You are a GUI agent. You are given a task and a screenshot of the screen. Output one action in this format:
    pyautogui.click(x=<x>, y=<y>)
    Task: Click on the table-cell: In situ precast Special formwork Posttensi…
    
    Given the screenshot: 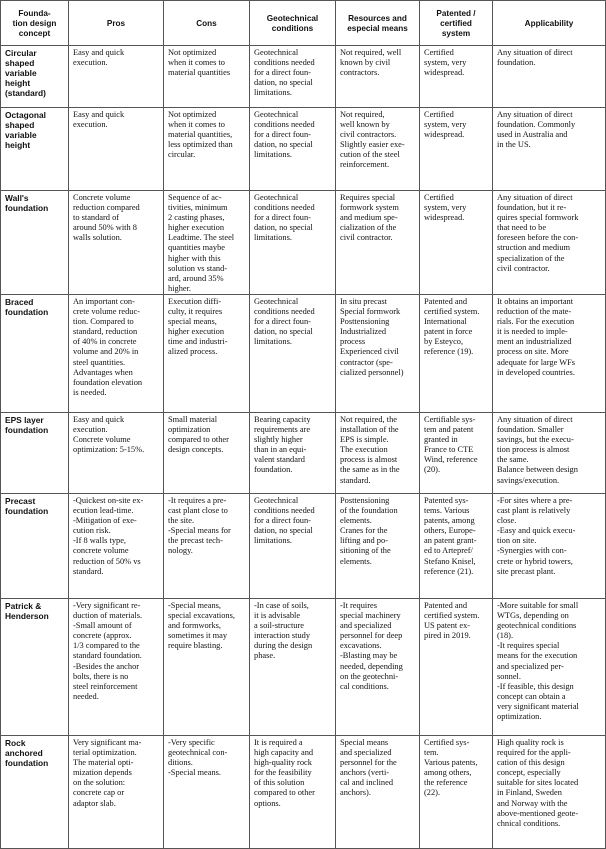 What is the action you would take?
    pyautogui.click(x=377, y=353)
    